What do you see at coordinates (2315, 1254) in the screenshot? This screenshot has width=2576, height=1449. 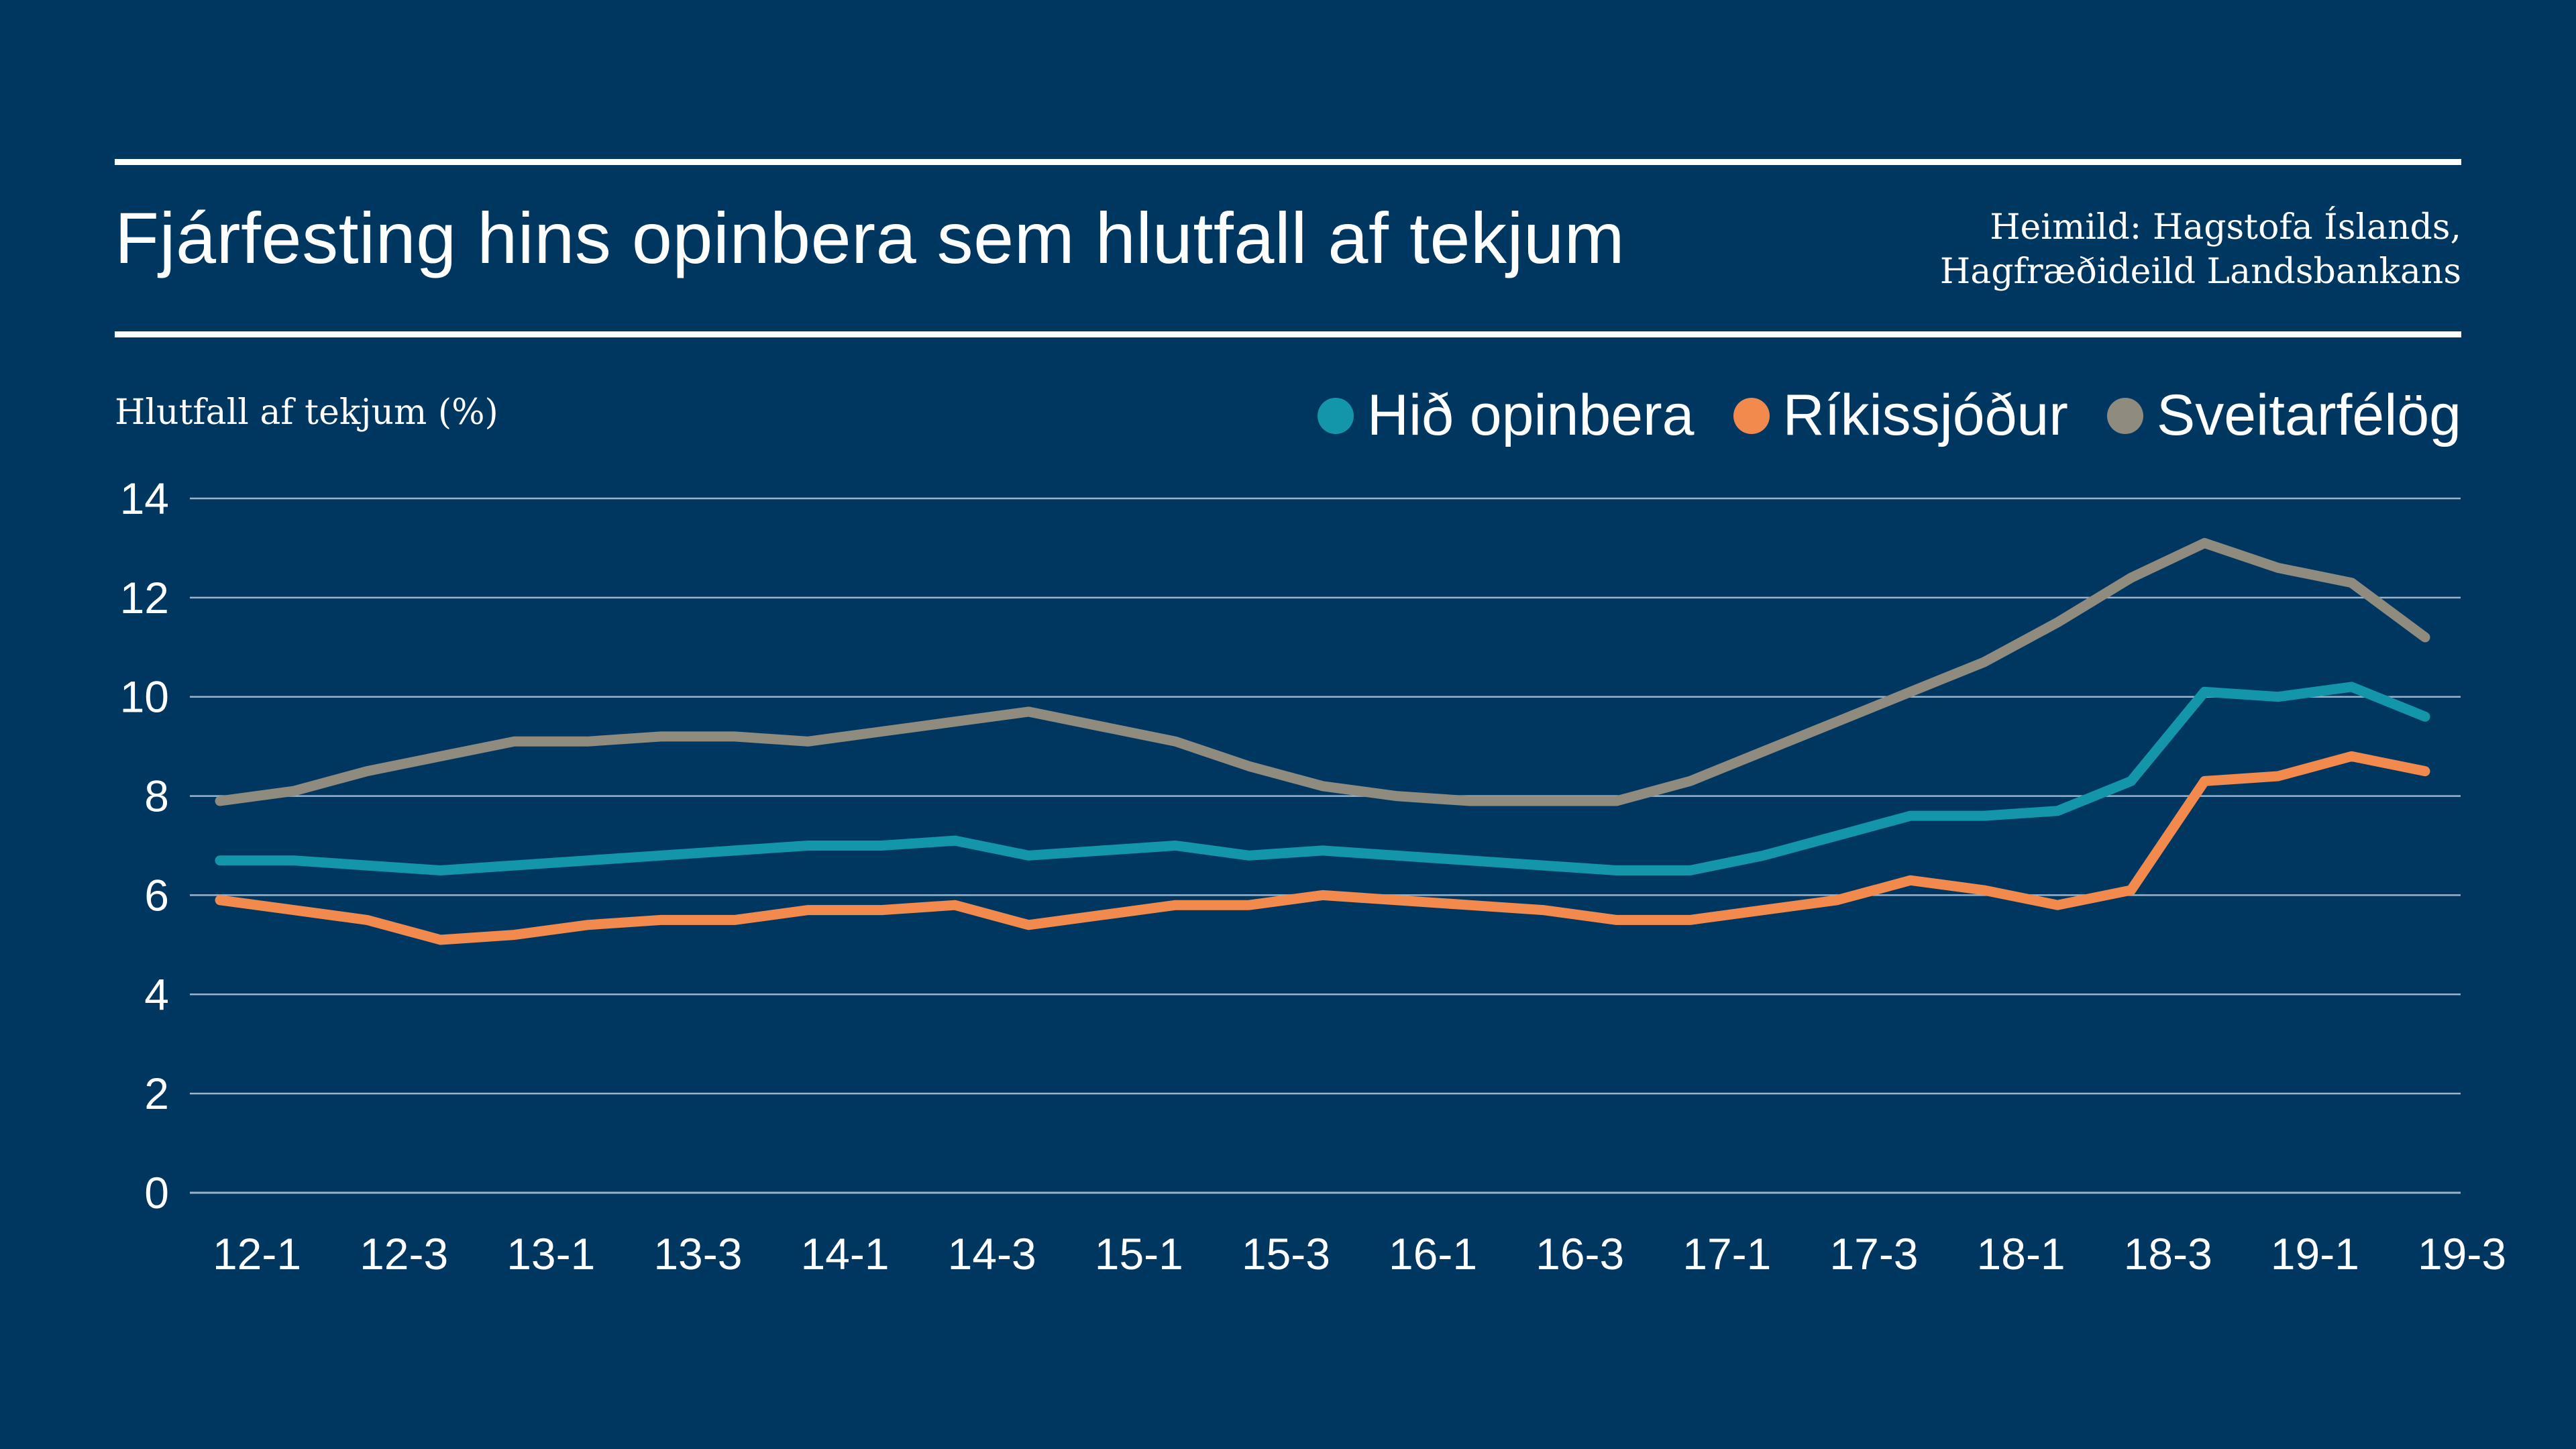 I see `x-tick-label: 19-1` at bounding box center [2315, 1254].